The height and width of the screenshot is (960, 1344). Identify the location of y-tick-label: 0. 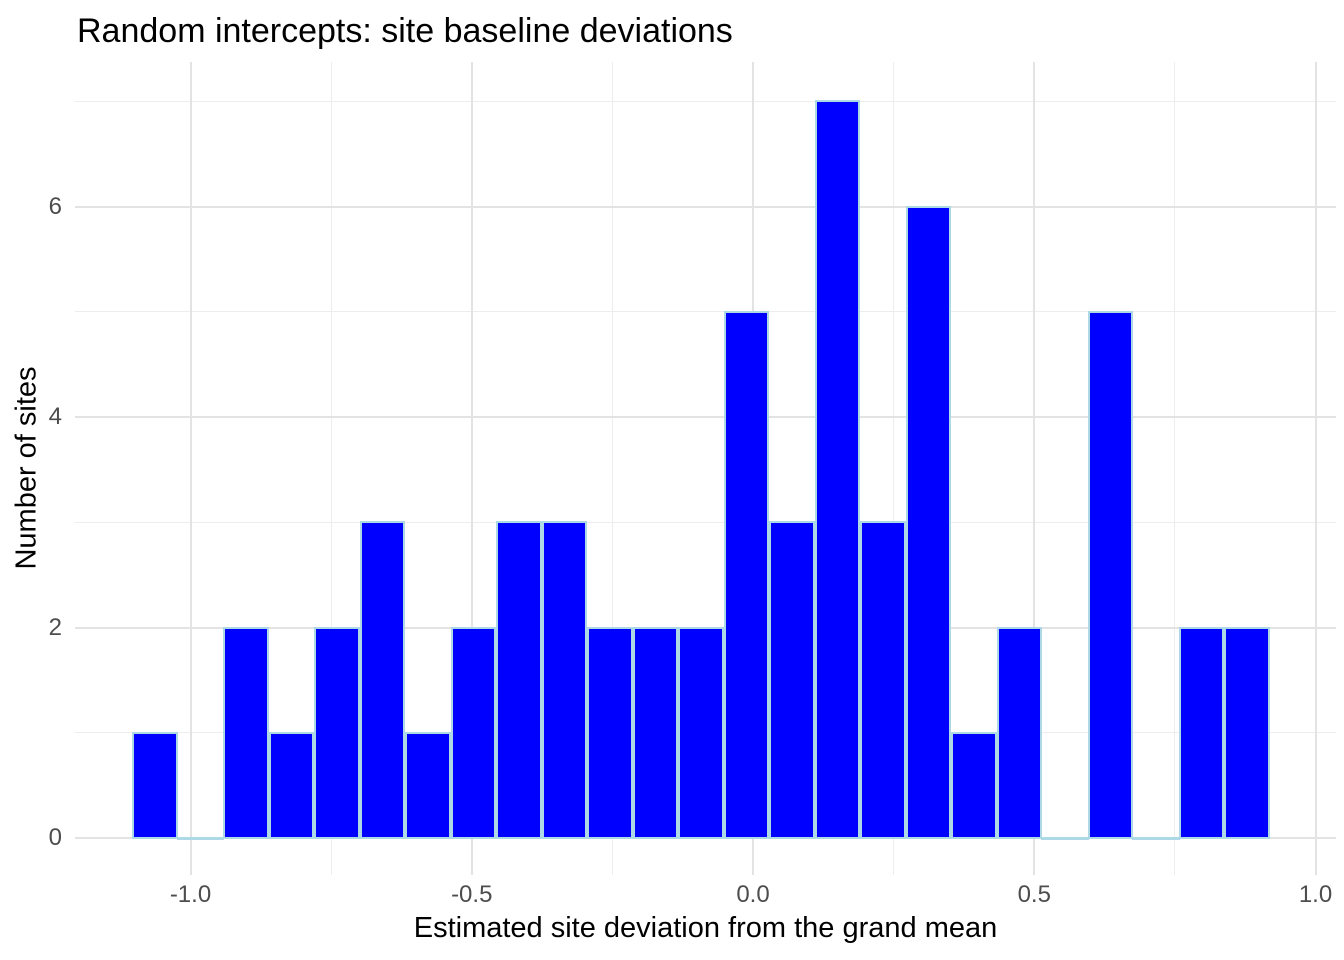
(55, 837).